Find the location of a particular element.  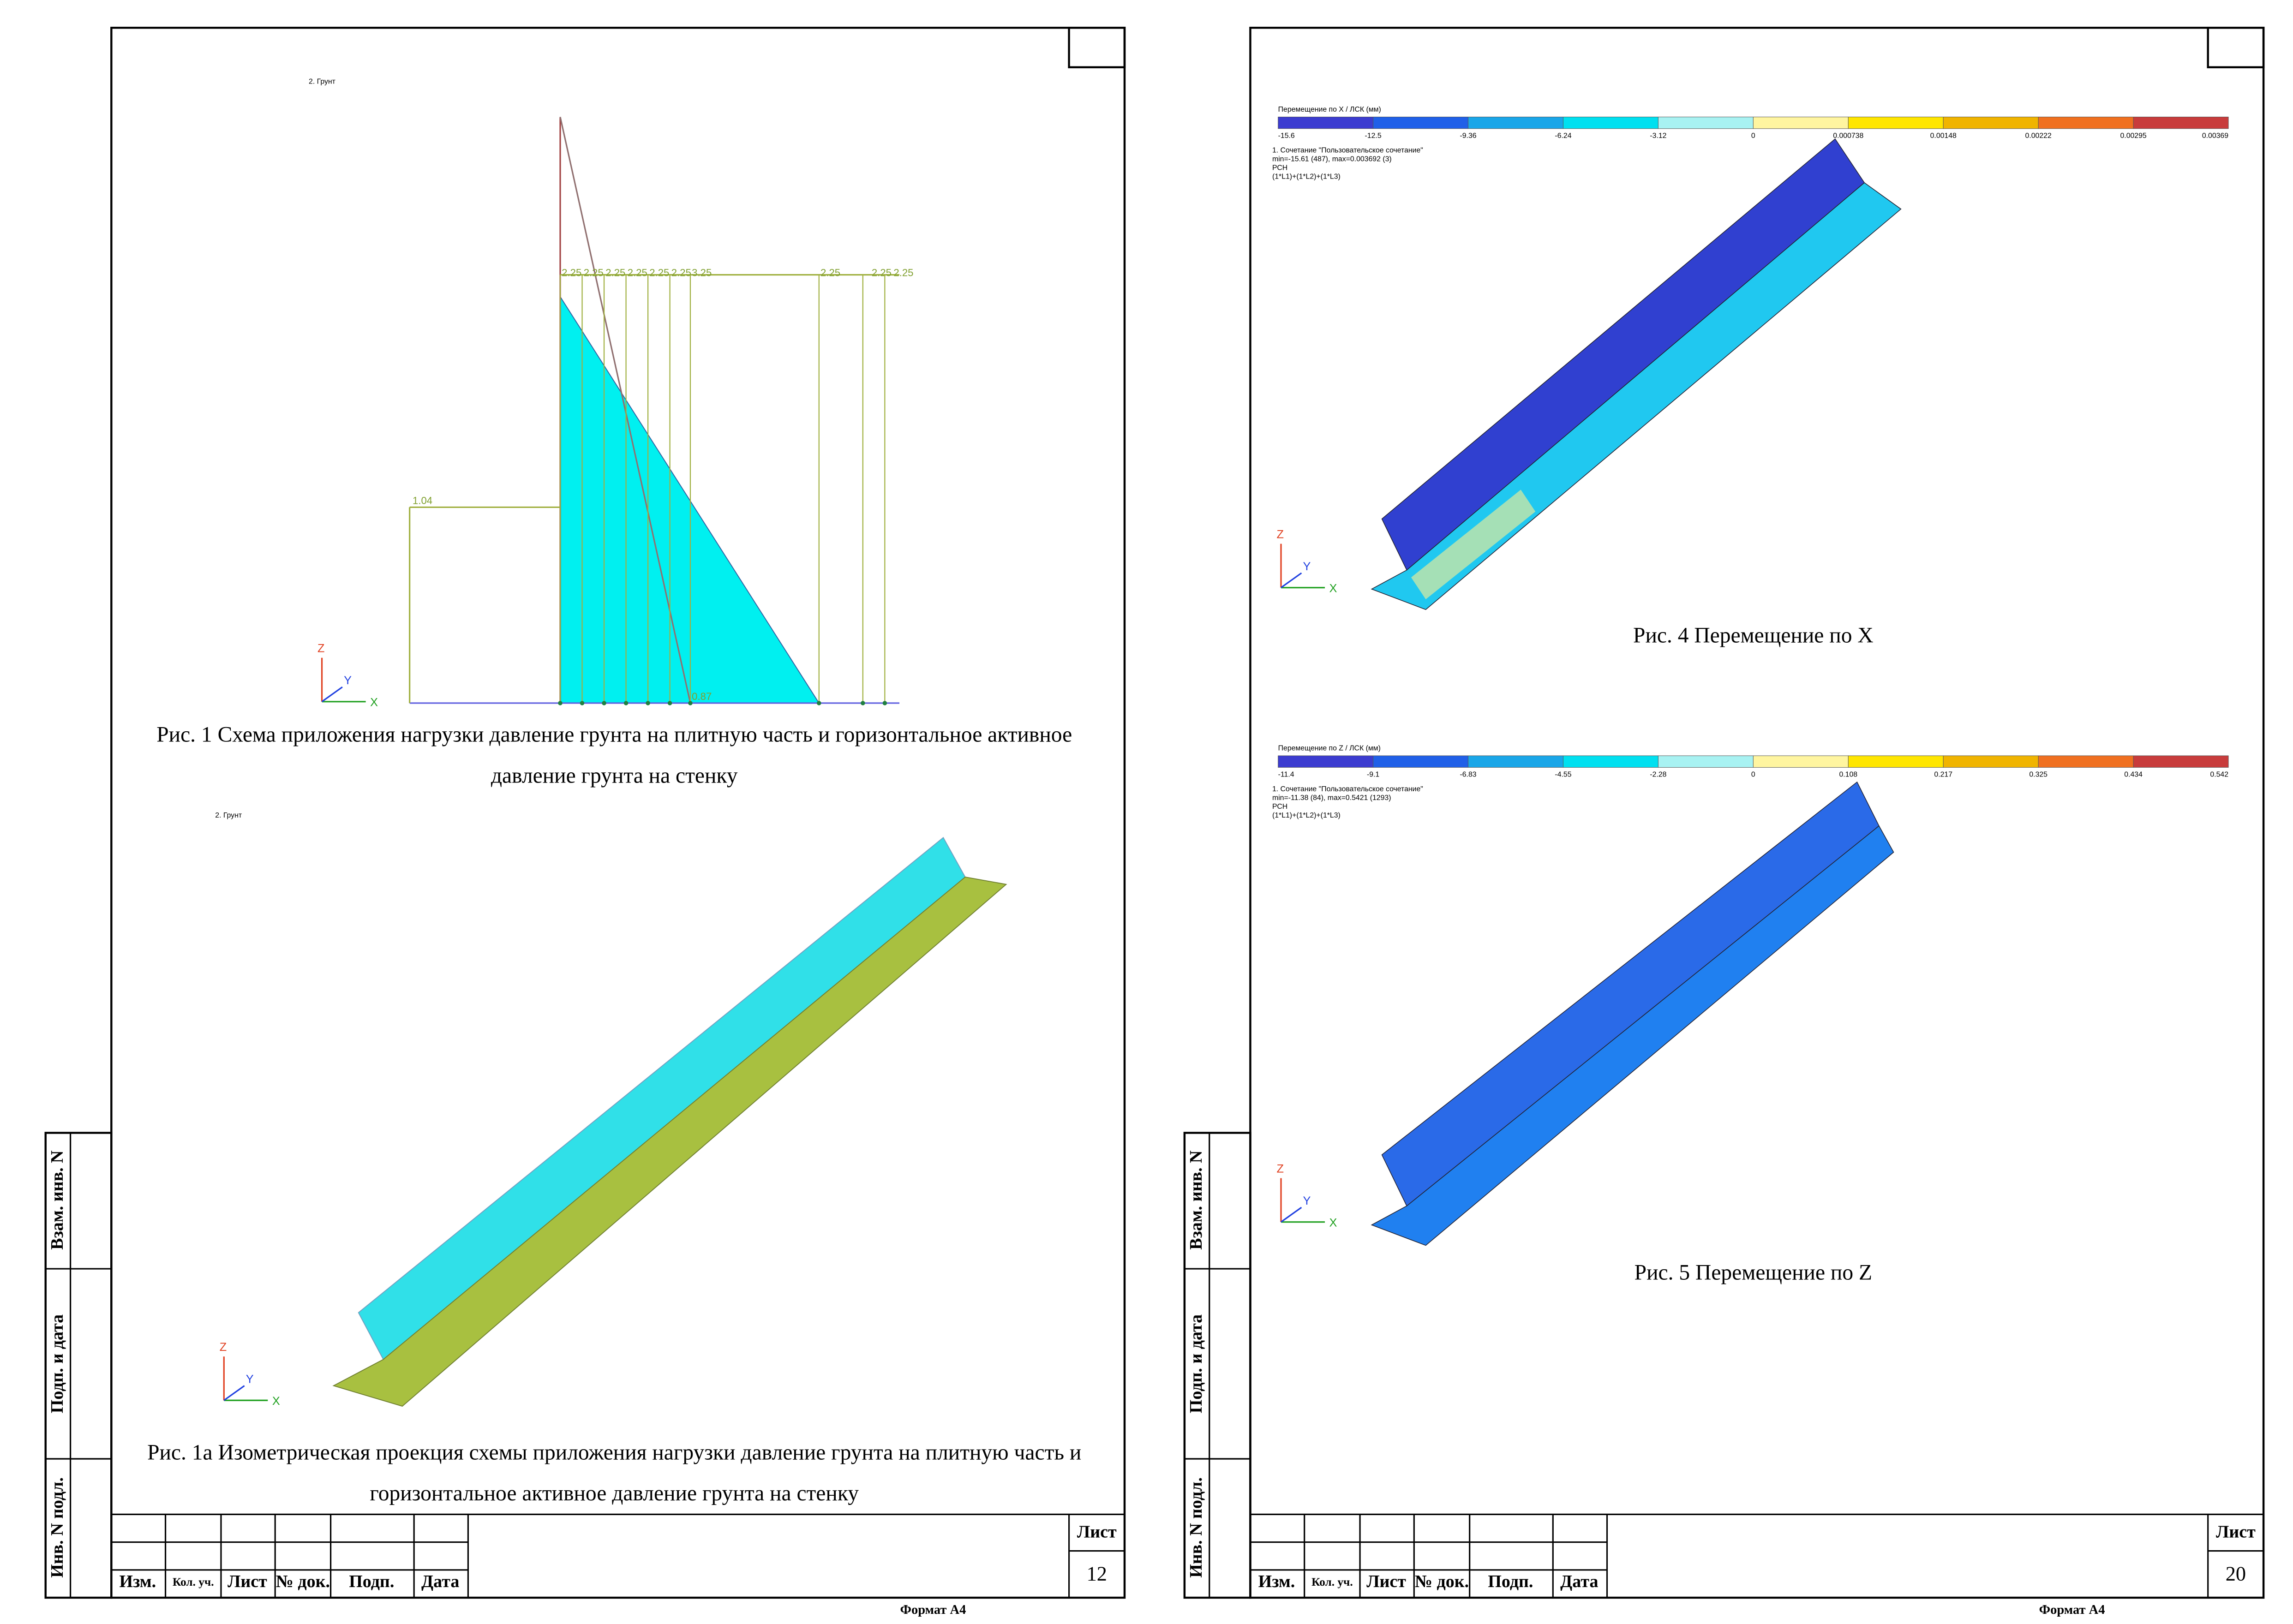

side-label: Взам. инв. N is located at coordinates (1196, 1200).